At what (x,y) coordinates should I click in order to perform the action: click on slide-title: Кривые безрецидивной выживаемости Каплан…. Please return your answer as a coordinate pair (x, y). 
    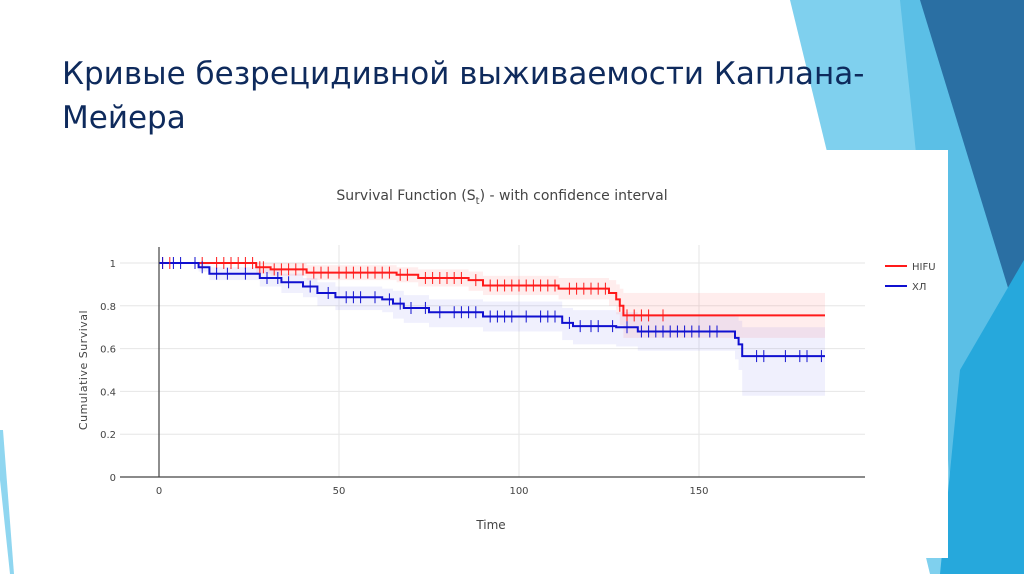
    Looking at the image, I should click on (463, 96).